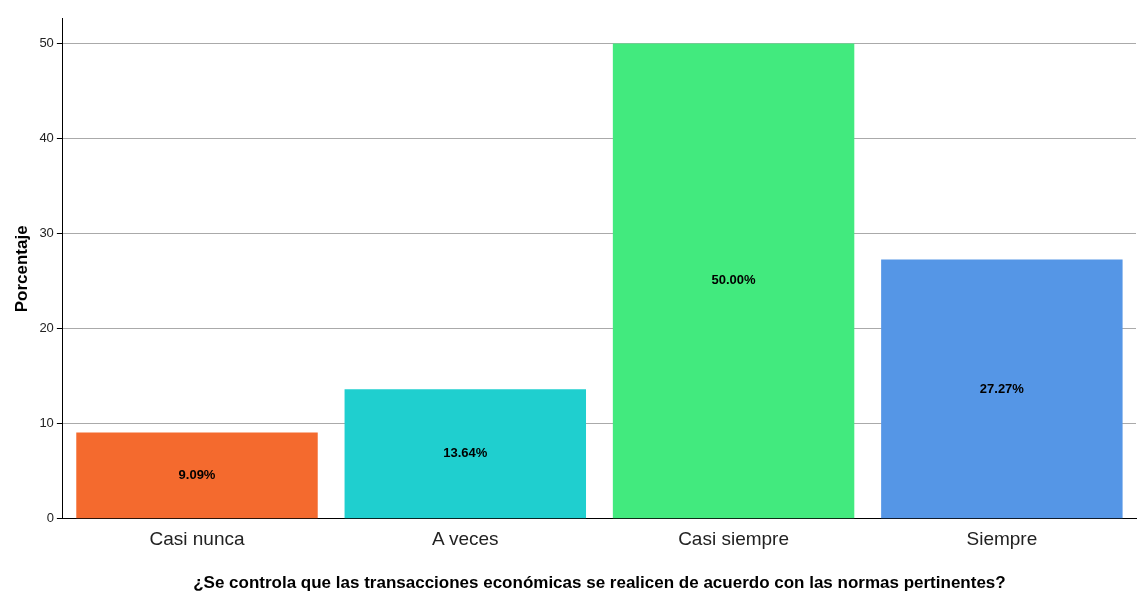  I want to click on y-tick-label: 40, so click(46, 138).